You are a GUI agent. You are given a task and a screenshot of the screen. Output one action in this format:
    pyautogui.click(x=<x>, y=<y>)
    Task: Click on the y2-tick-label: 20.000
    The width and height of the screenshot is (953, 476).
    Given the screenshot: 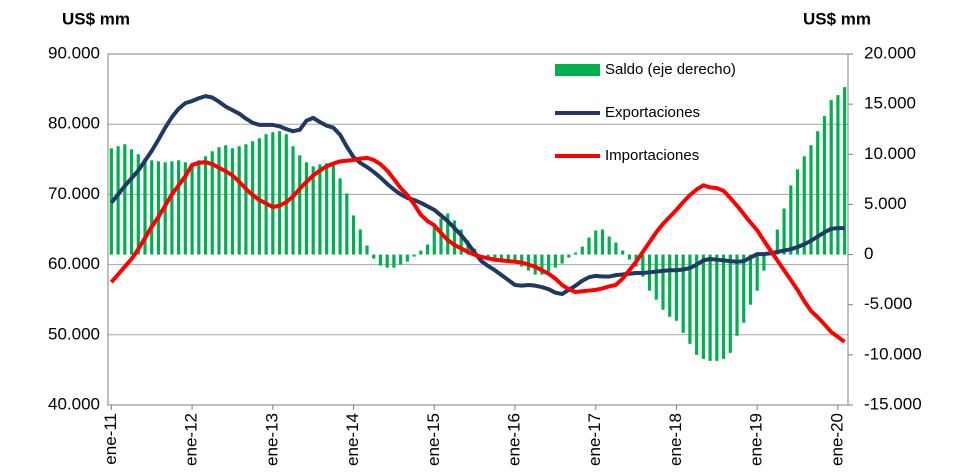 What is the action you would take?
    pyautogui.click(x=890, y=52)
    